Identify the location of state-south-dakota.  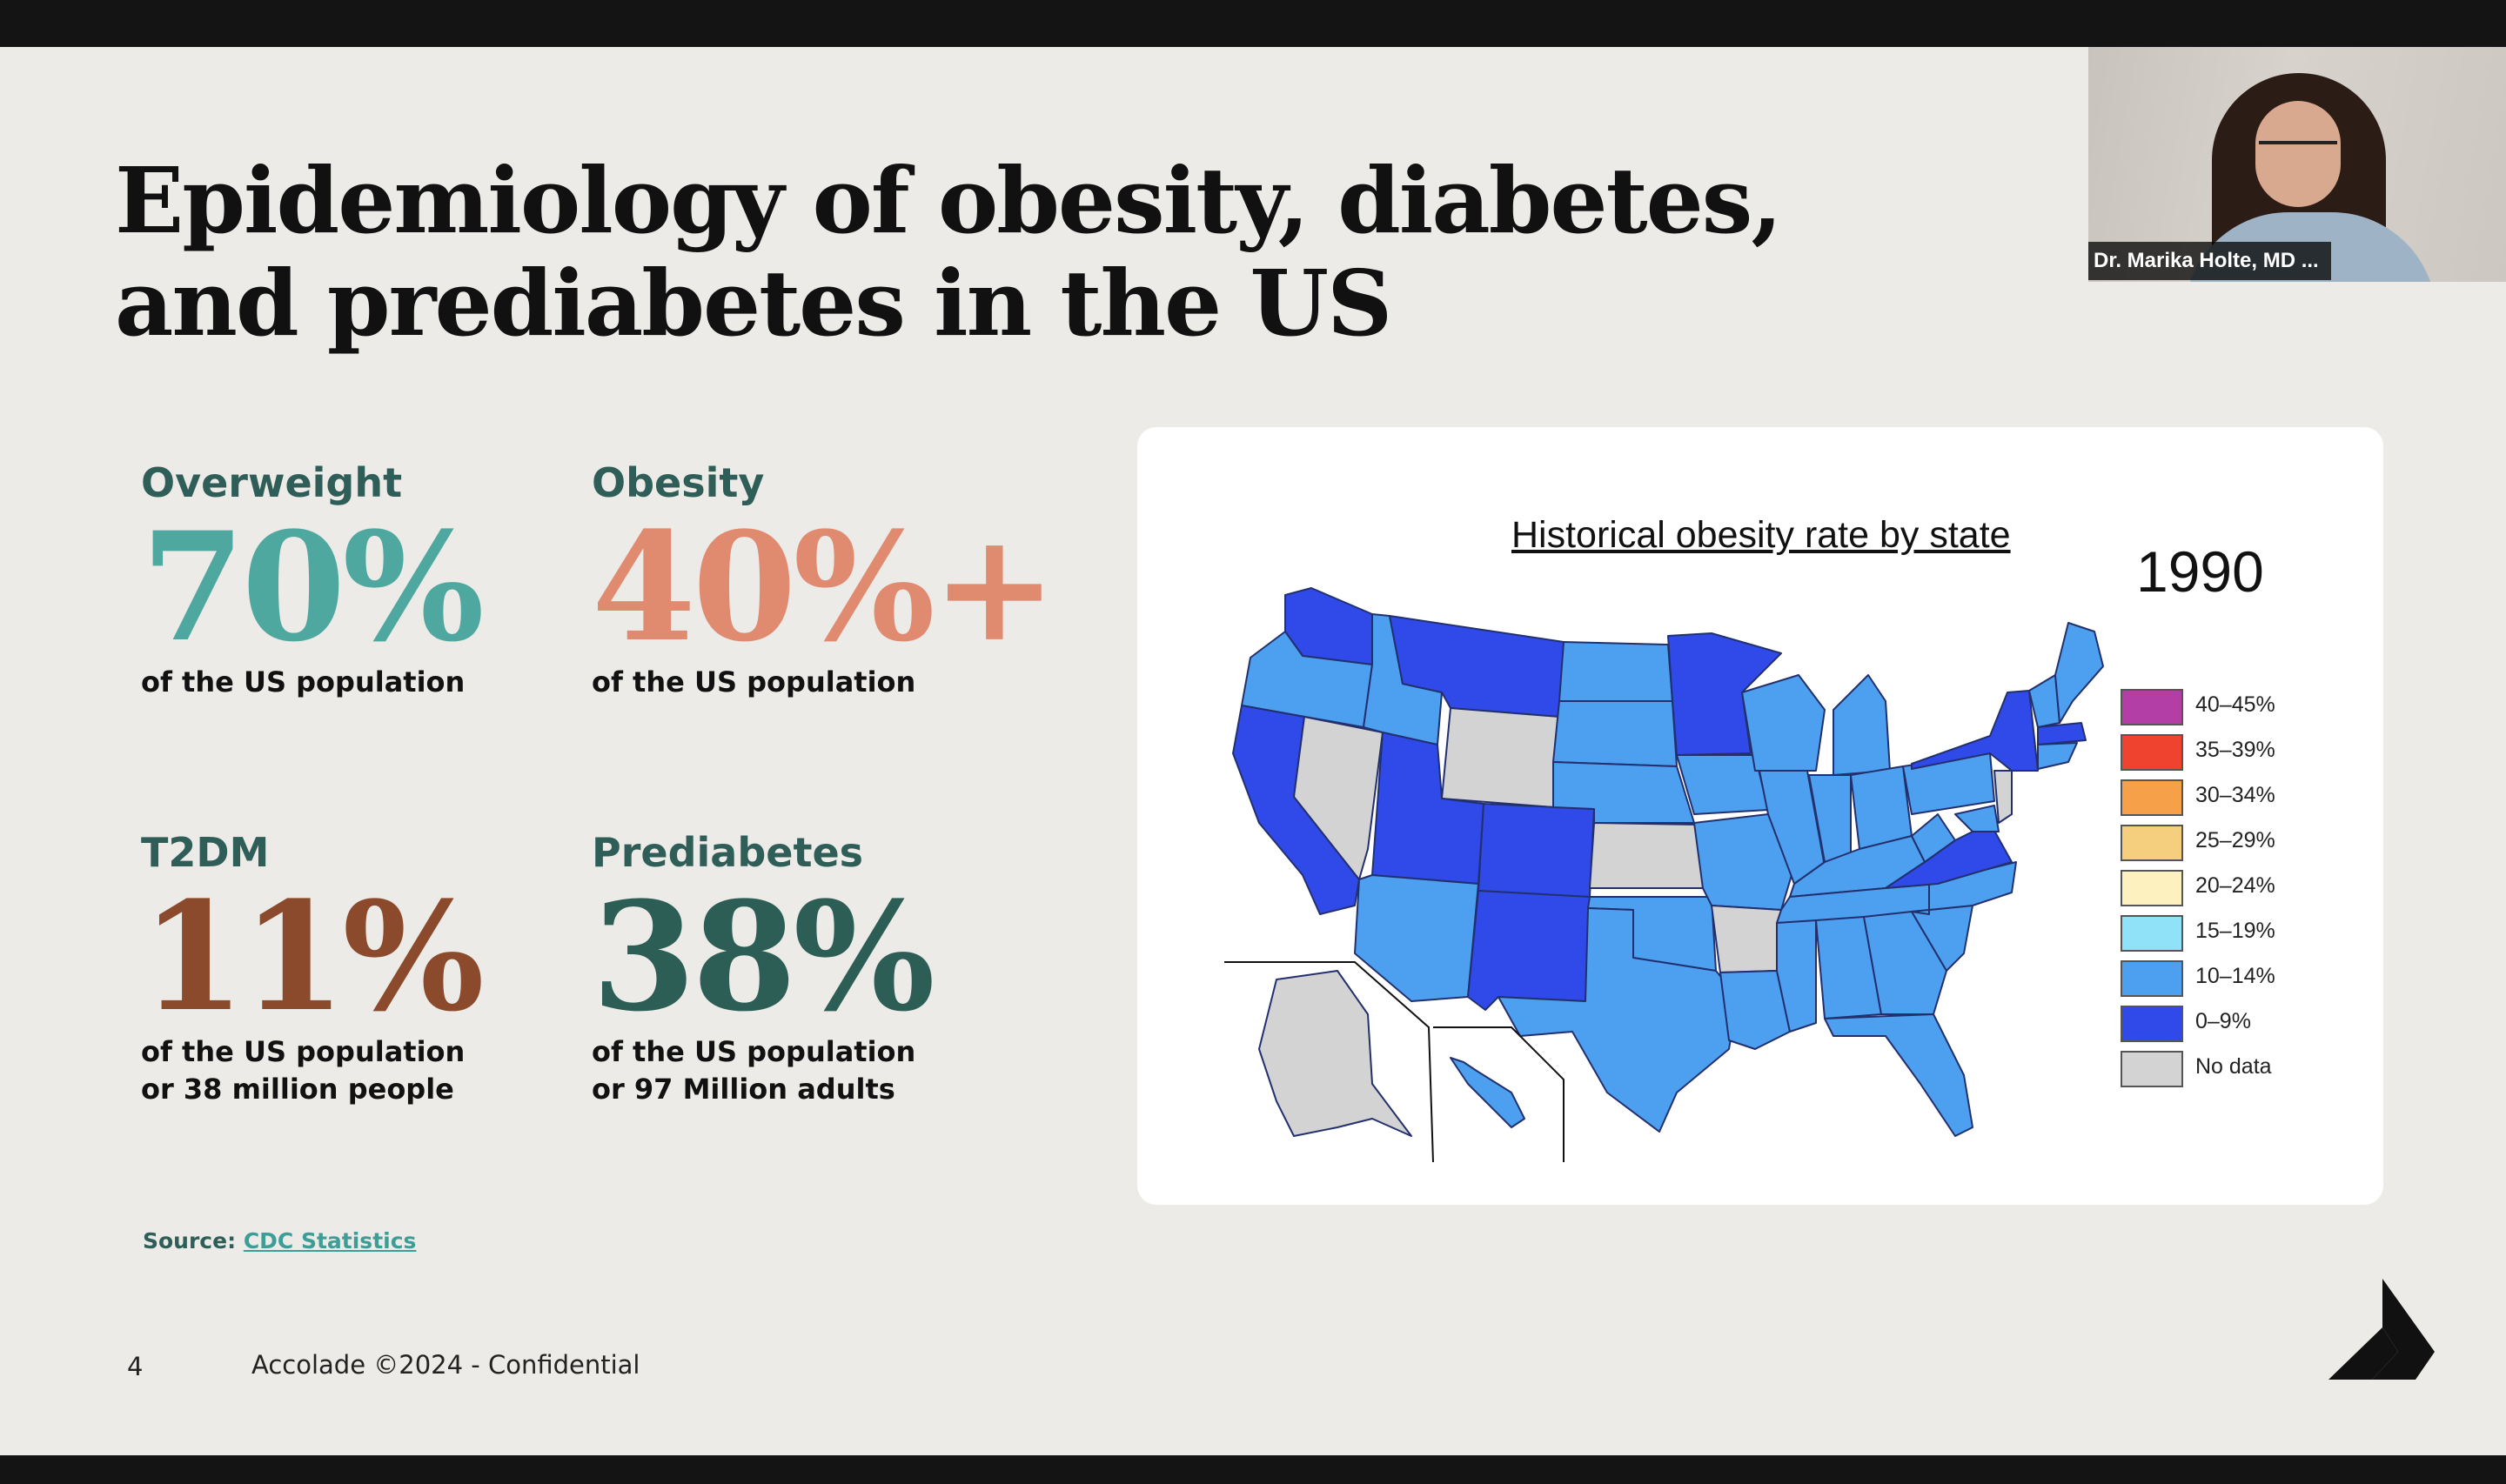
(1615, 733).